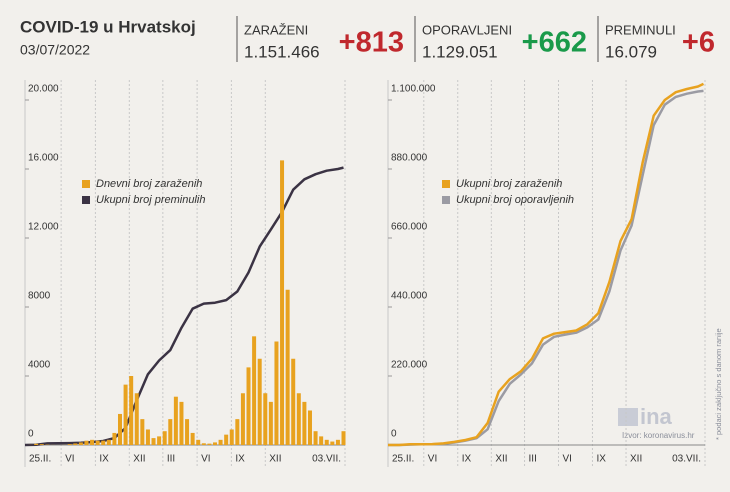 Image resolution: width=730 pixels, height=492 pixels. What do you see at coordinates (39, 365) in the screenshot?
I see `y-tick-label: 4000` at bounding box center [39, 365].